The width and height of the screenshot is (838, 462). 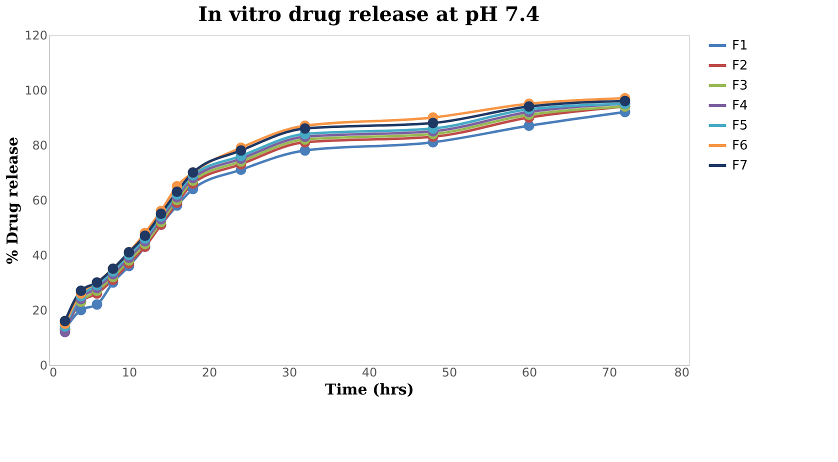 I want to click on legend-label: F3, so click(x=740, y=86).